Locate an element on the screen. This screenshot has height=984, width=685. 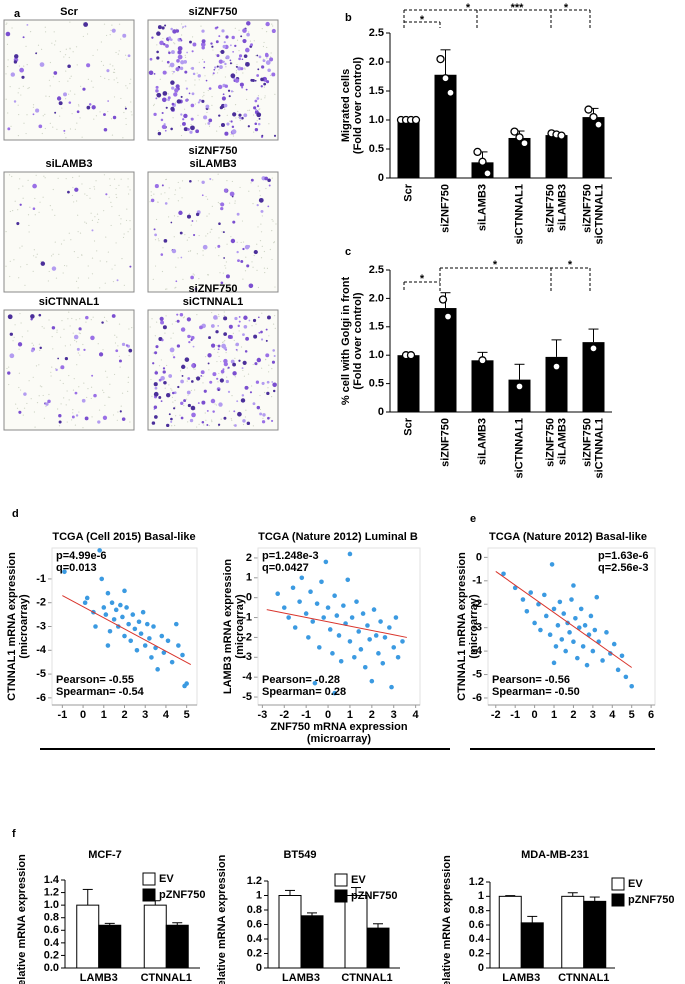
significance-label: * is located at coordinates (570, 265).